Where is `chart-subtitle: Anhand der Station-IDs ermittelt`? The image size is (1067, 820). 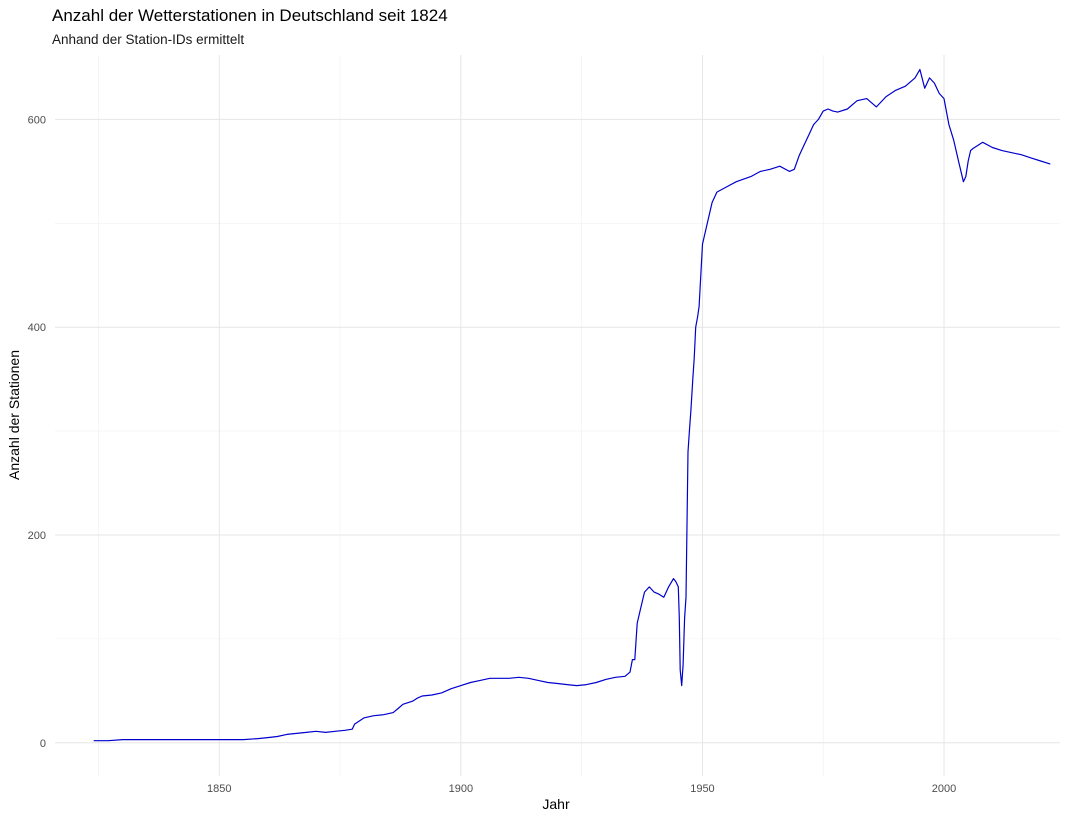 chart-subtitle: Anhand der Station-IDs ermittelt is located at coordinates (148, 39).